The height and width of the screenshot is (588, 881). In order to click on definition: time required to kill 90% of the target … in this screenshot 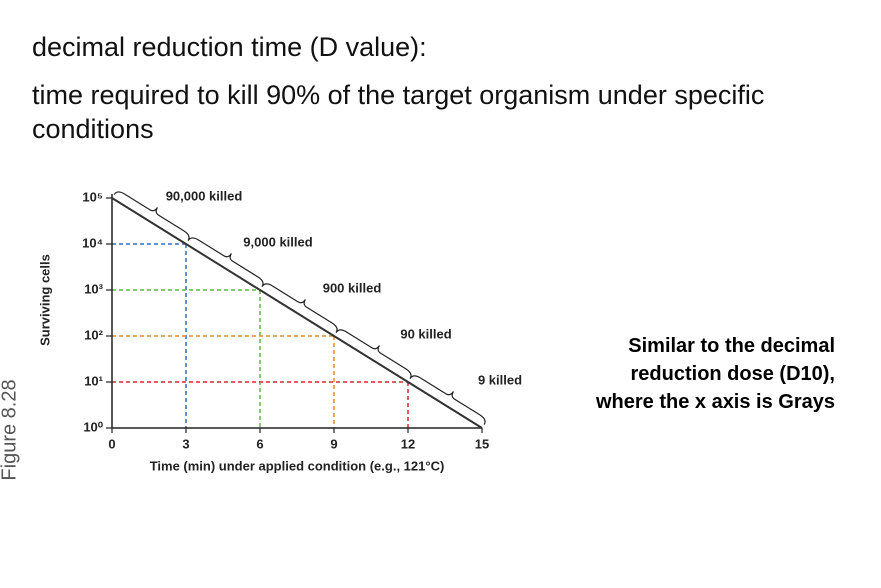, I will do `click(398, 112)`.